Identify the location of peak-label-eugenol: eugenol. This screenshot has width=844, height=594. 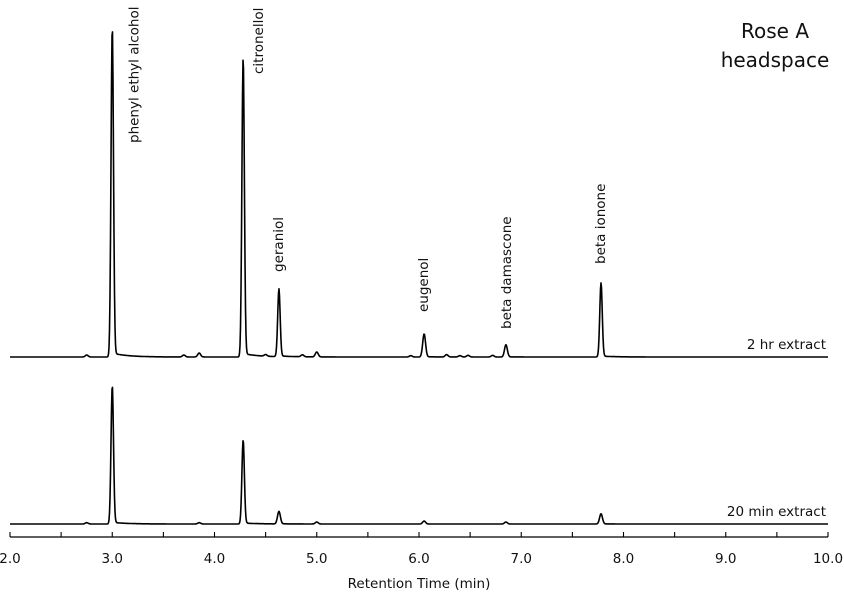
(424, 285).